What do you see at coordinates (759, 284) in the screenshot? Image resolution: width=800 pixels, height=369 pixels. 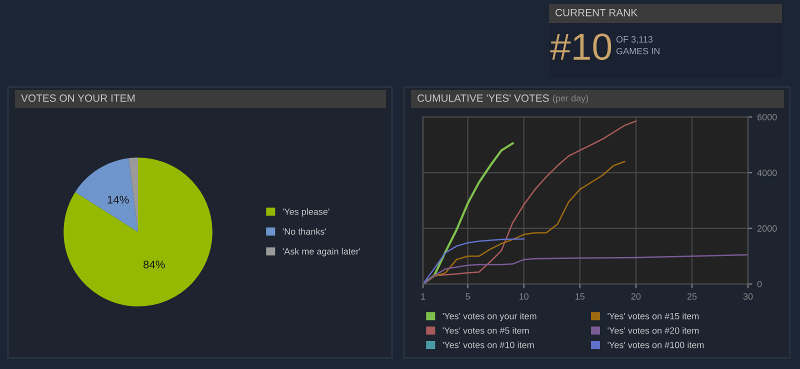 I see `y-tick-label: 0` at bounding box center [759, 284].